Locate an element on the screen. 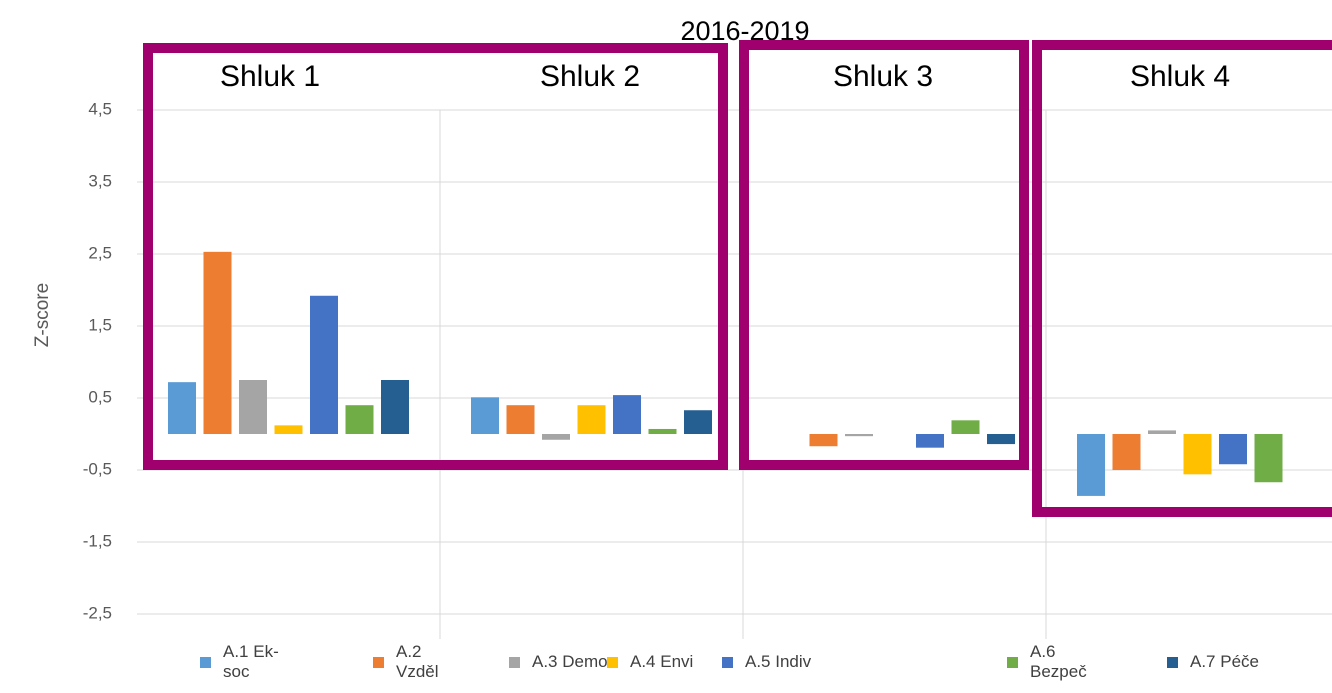 The width and height of the screenshot is (1332, 693). y-axis-label: Z-score is located at coordinates (42, 315).